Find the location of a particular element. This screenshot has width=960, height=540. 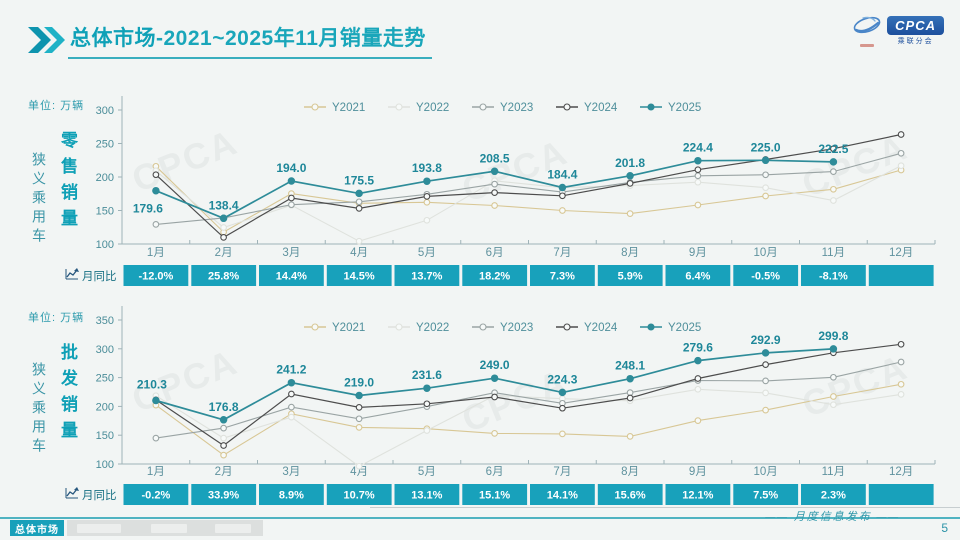

yoy-value: -12.0% is located at coordinates (155, 277).